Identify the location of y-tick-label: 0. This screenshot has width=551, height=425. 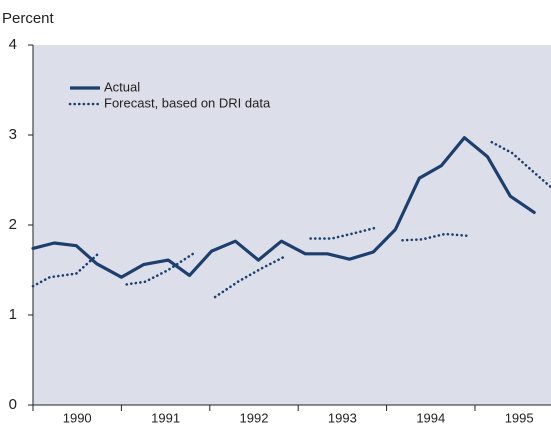
(13, 404).